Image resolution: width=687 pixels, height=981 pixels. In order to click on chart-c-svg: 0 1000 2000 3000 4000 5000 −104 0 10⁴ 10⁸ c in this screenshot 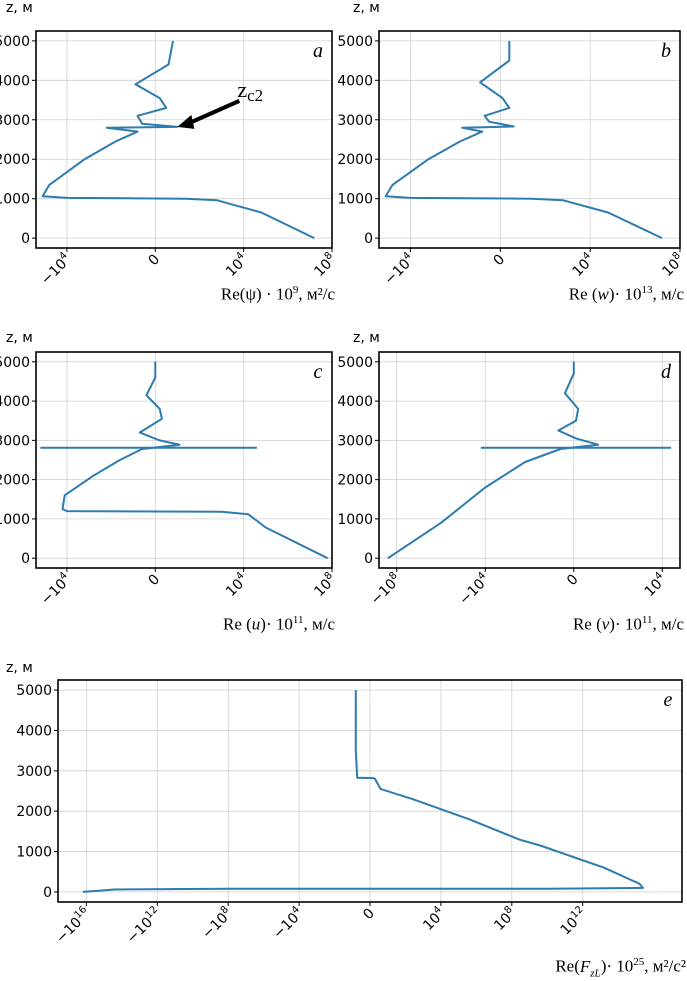, I will do `click(170, 479)`.